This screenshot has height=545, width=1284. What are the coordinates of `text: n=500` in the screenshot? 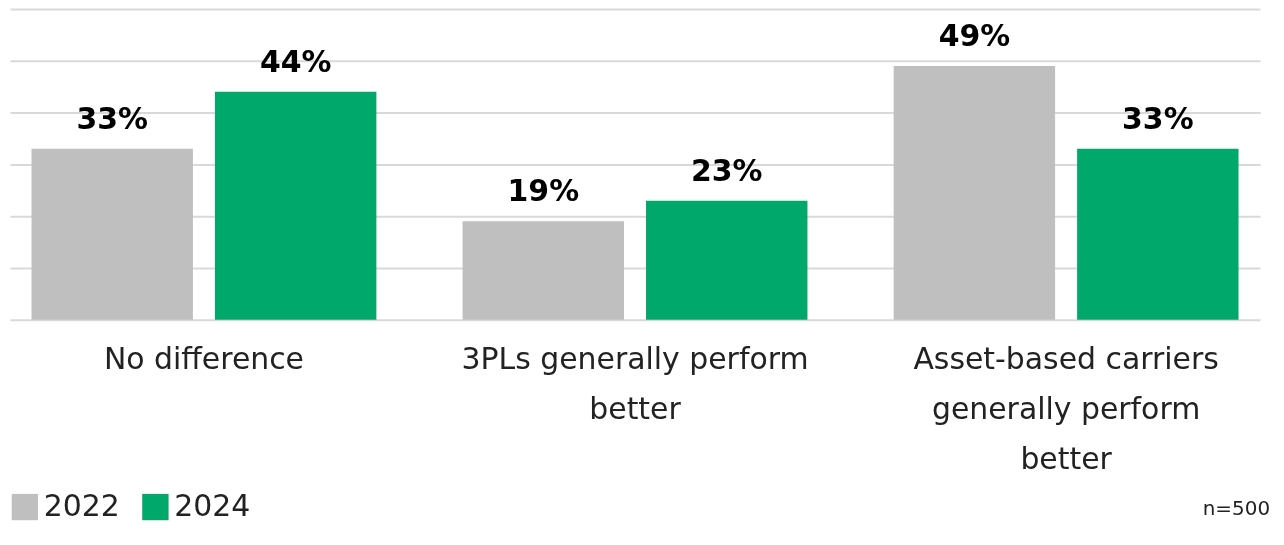 It's located at (1236, 509).